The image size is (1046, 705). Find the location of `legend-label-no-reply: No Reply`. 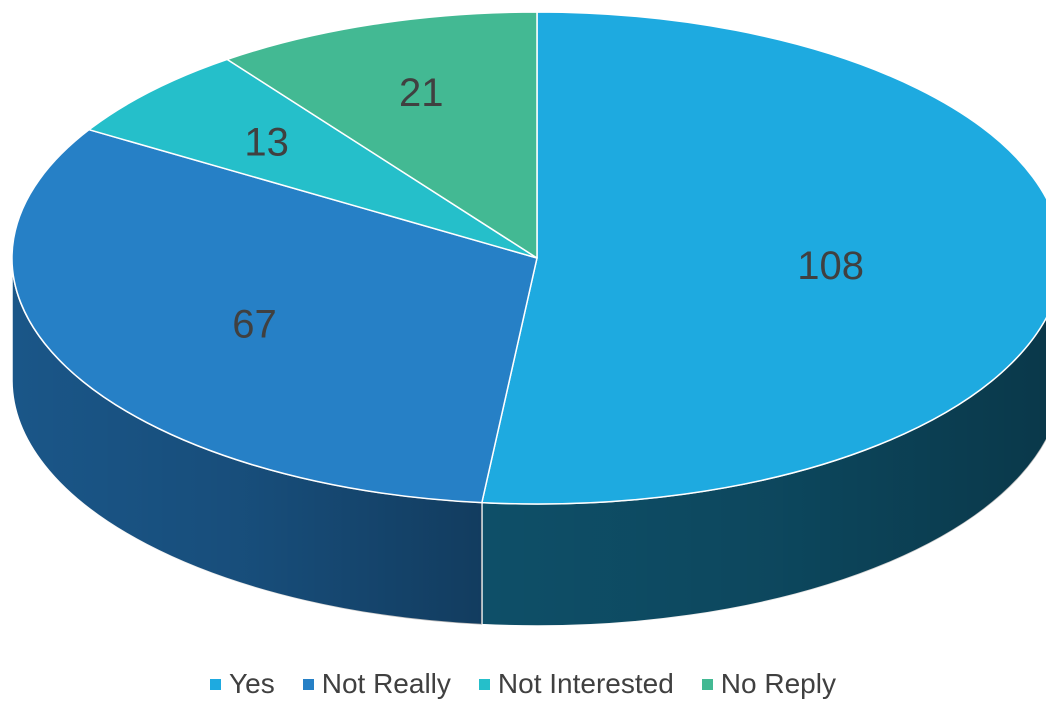

legend-label-no-reply: No Reply is located at coordinates (778, 683).